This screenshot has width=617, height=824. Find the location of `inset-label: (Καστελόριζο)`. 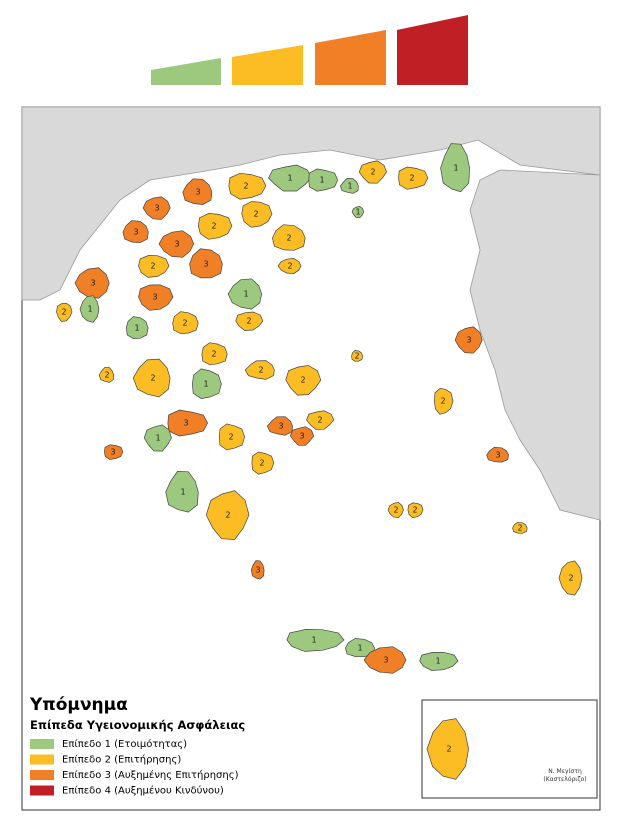

inset-label: (Καστελόριζο) is located at coordinates (564, 779).